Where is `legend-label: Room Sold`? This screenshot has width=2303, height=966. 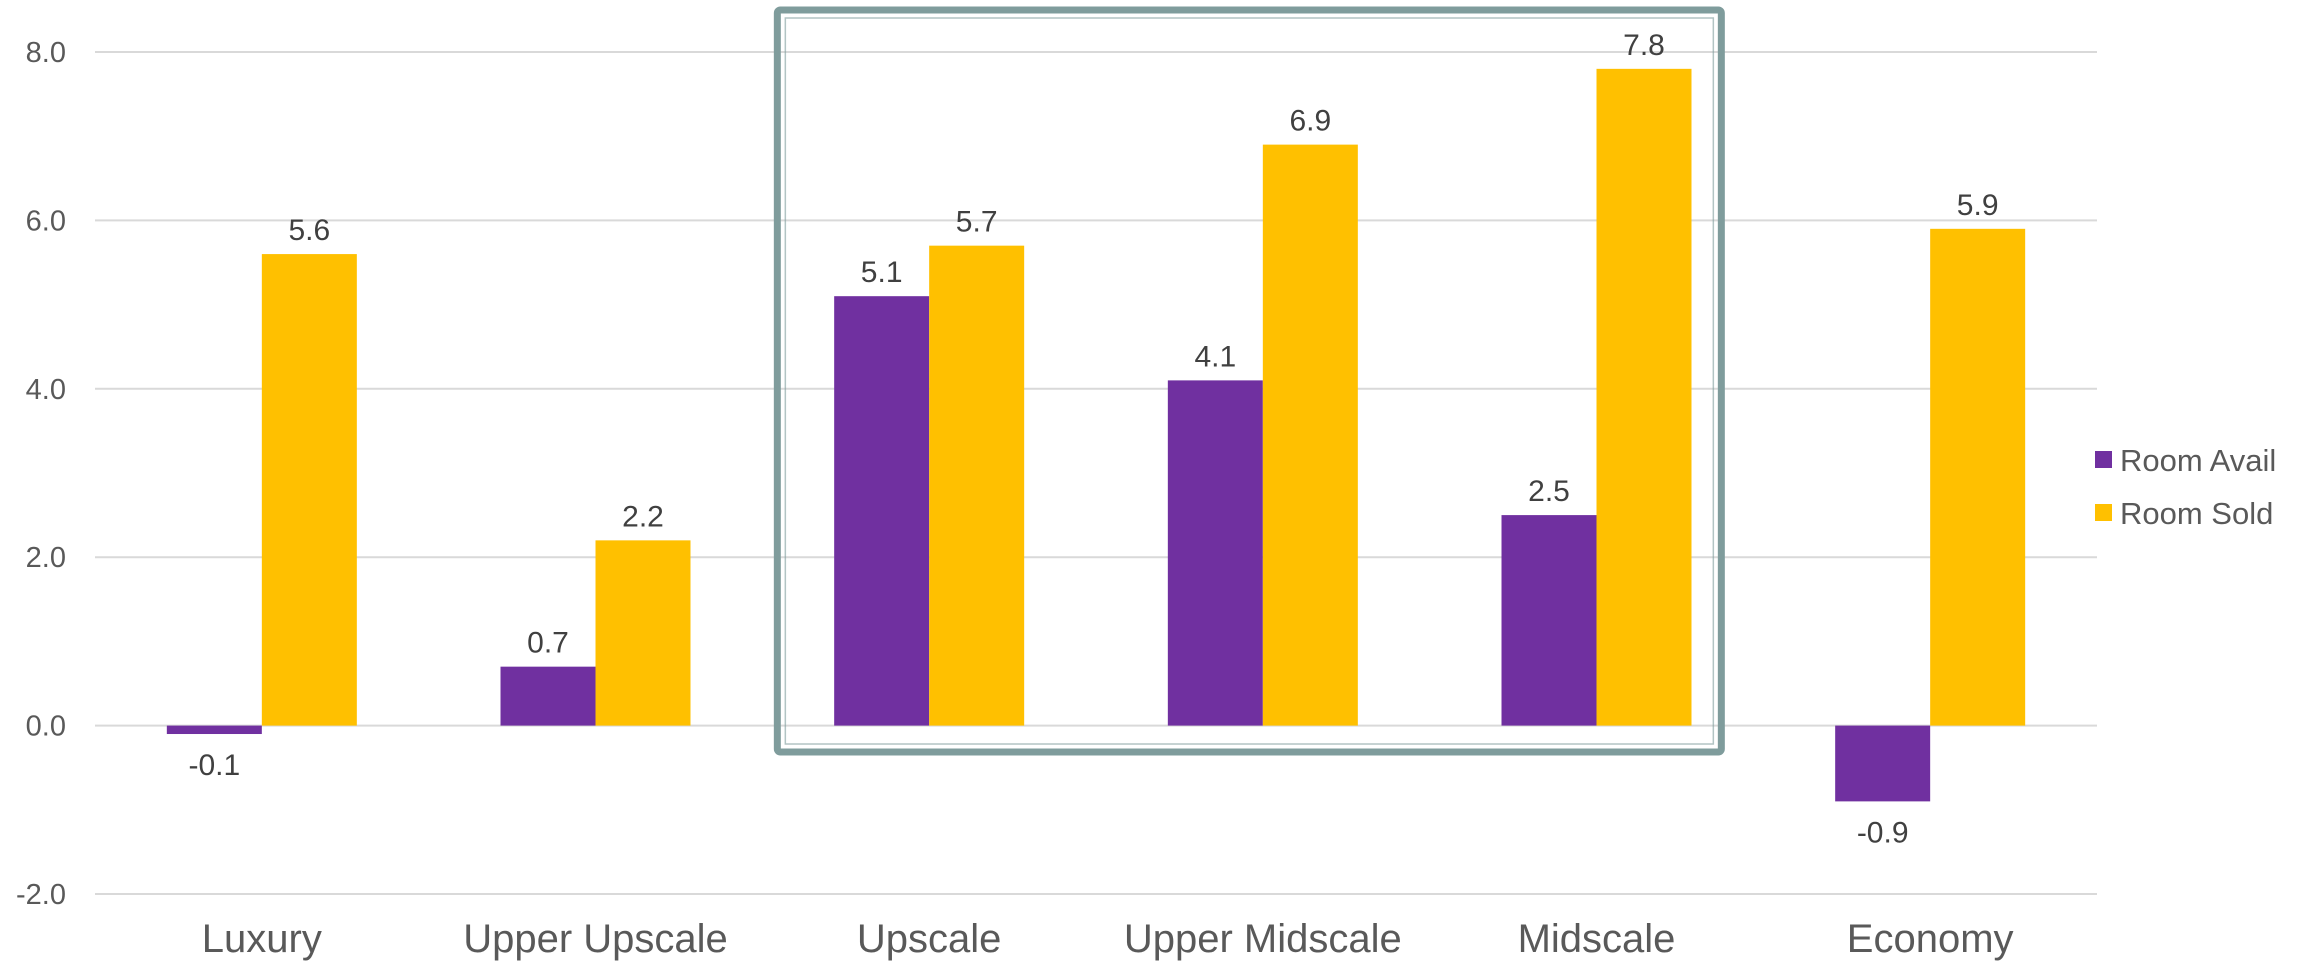 legend-label: Room Sold is located at coordinates (2196, 513).